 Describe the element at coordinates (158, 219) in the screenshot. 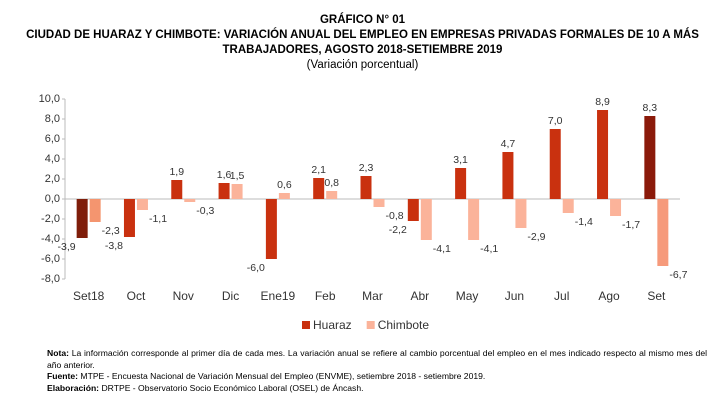

I see `data-label: -1,1` at that location.